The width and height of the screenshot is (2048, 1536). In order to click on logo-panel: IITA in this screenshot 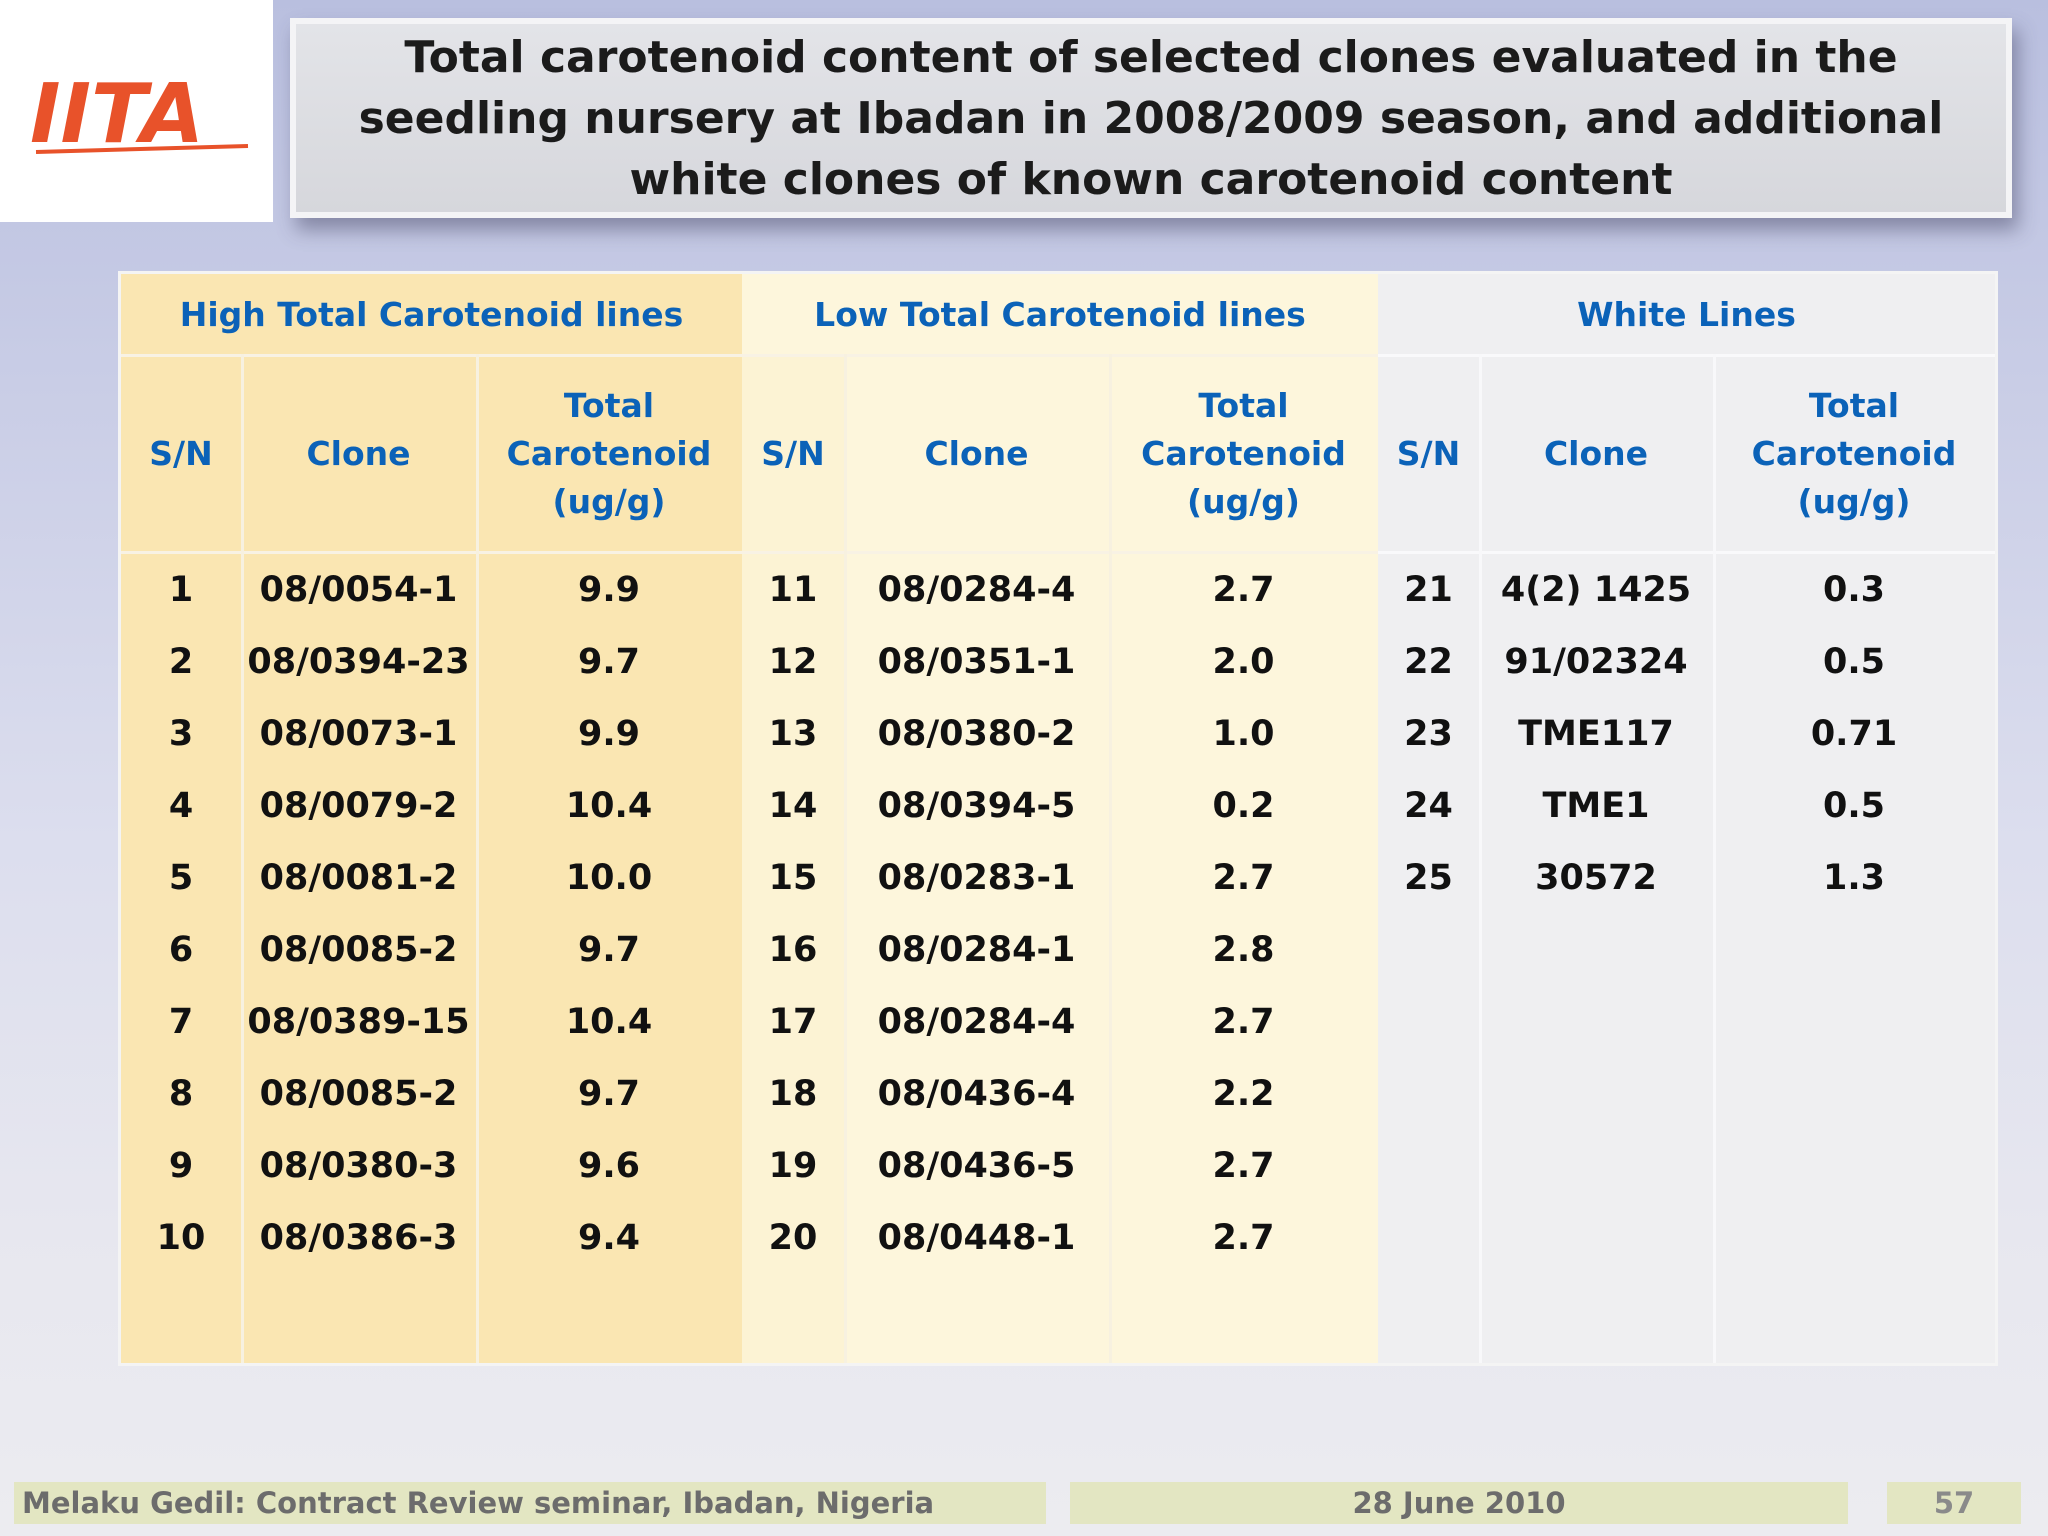, I will do `click(136, 111)`.